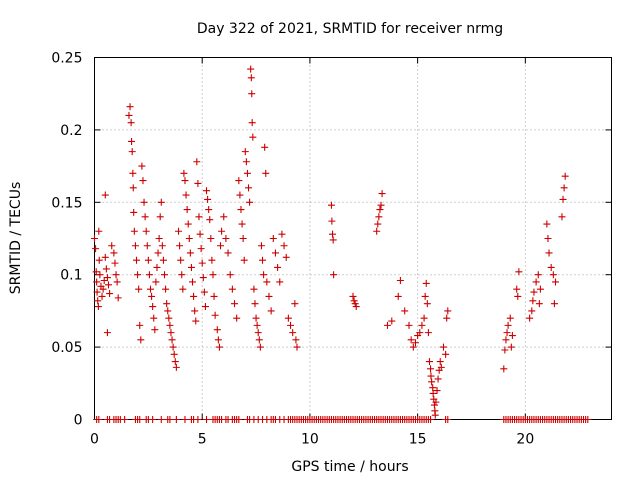 Image resolution: width=640 pixels, height=485 pixels. Describe the element at coordinates (418, 440) in the screenshot. I see `x-tick-label: 15` at that location.